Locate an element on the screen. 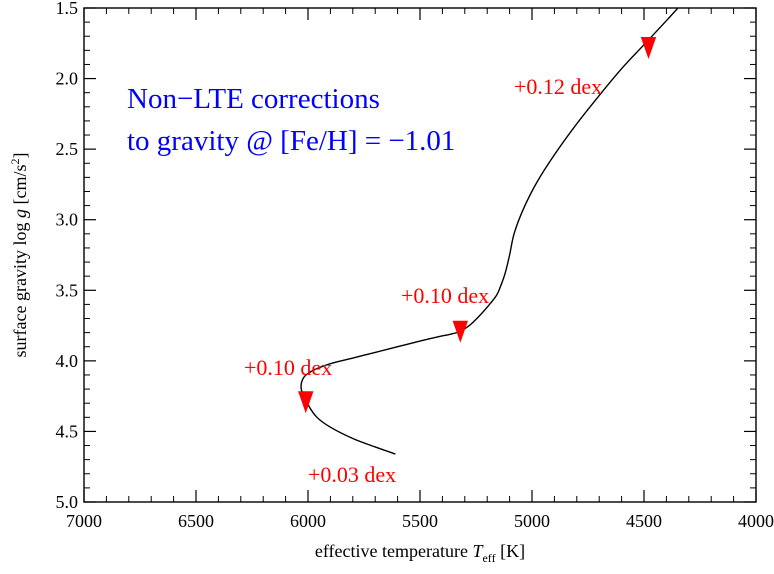 This screenshot has width=774, height=574. x-axis-title-symbol: T is located at coordinates (478, 551).